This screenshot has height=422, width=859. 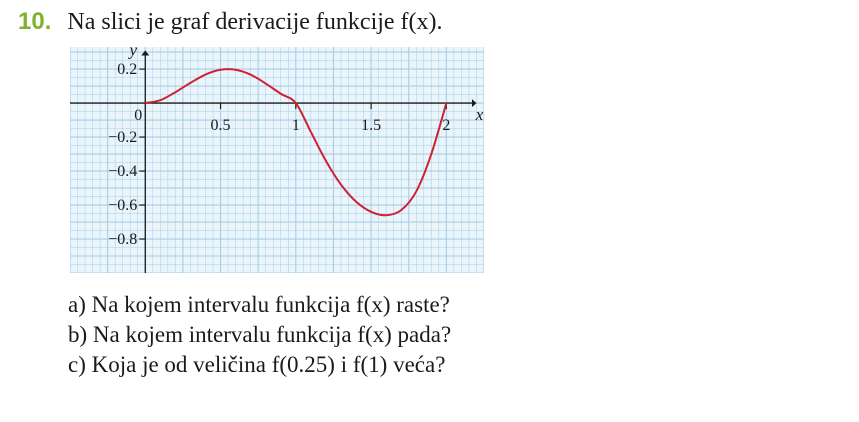 I want to click on y-tick-label: −0.8, so click(x=122, y=239).